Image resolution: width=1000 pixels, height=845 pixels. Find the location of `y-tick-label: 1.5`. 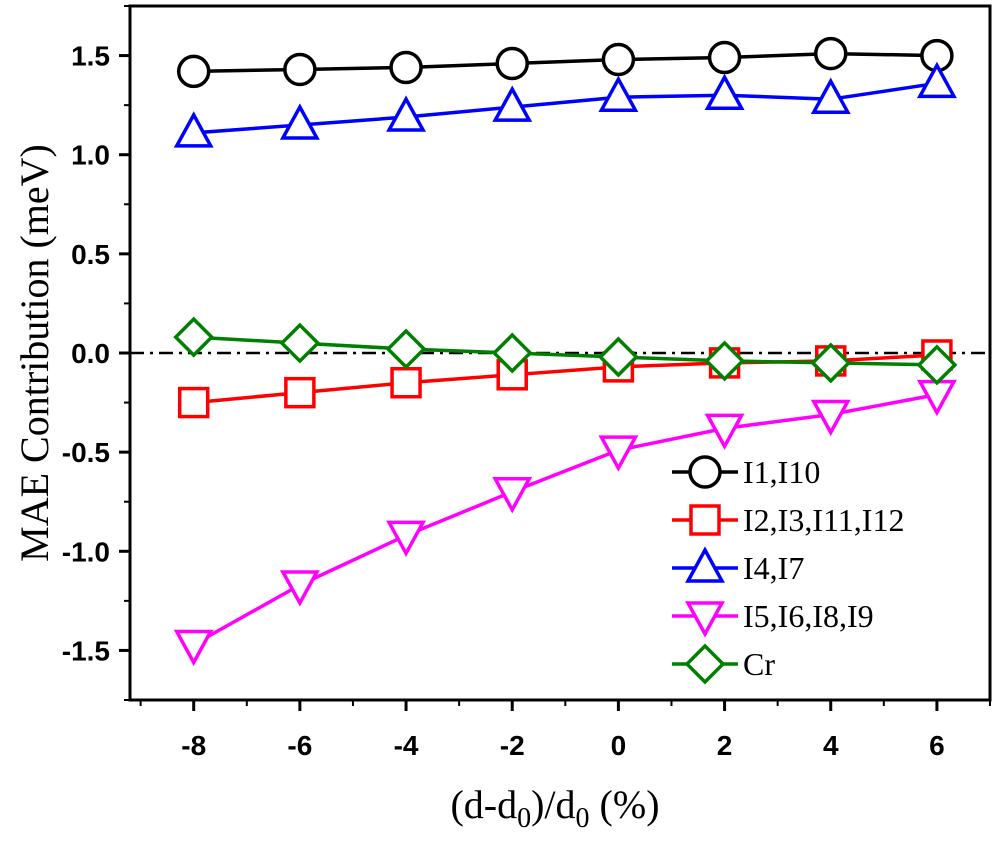

y-tick-label: 1.5 is located at coordinates (90, 56).